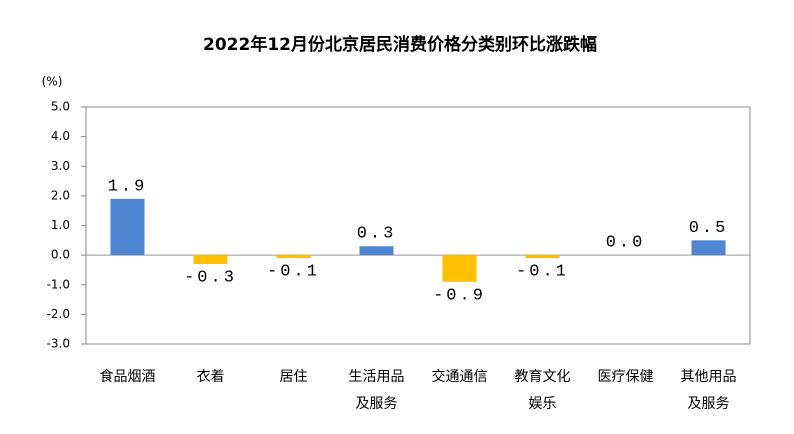 The image size is (794, 434). I want to click on value-label: -0.3, so click(210, 277).